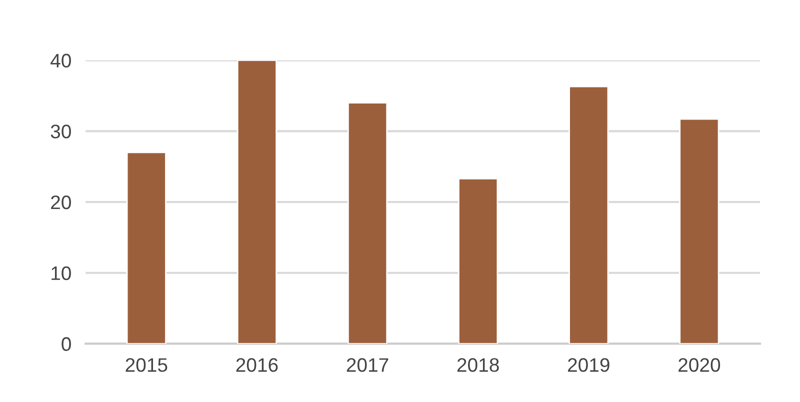 The width and height of the screenshot is (800, 402). I want to click on y-tick-label: 0, so click(66, 344).